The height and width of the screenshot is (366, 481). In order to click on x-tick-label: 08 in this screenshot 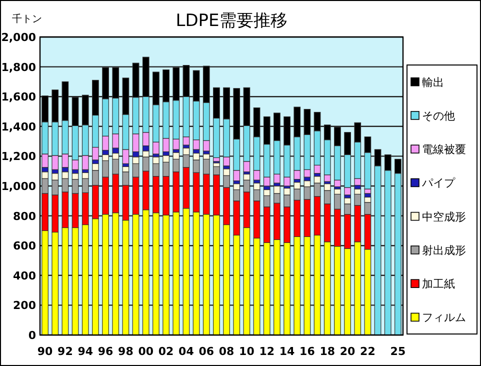, I will do `click(226, 351)`.